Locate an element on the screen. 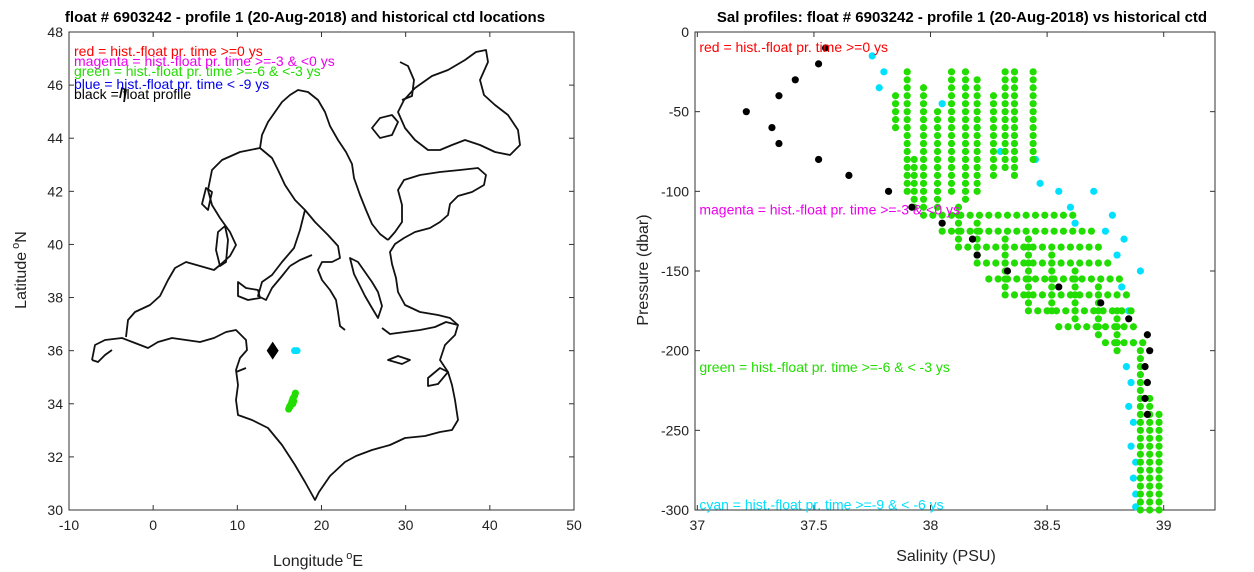 This screenshot has height=572, width=1254. map-xtick-label: 50 is located at coordinates (574, 525).